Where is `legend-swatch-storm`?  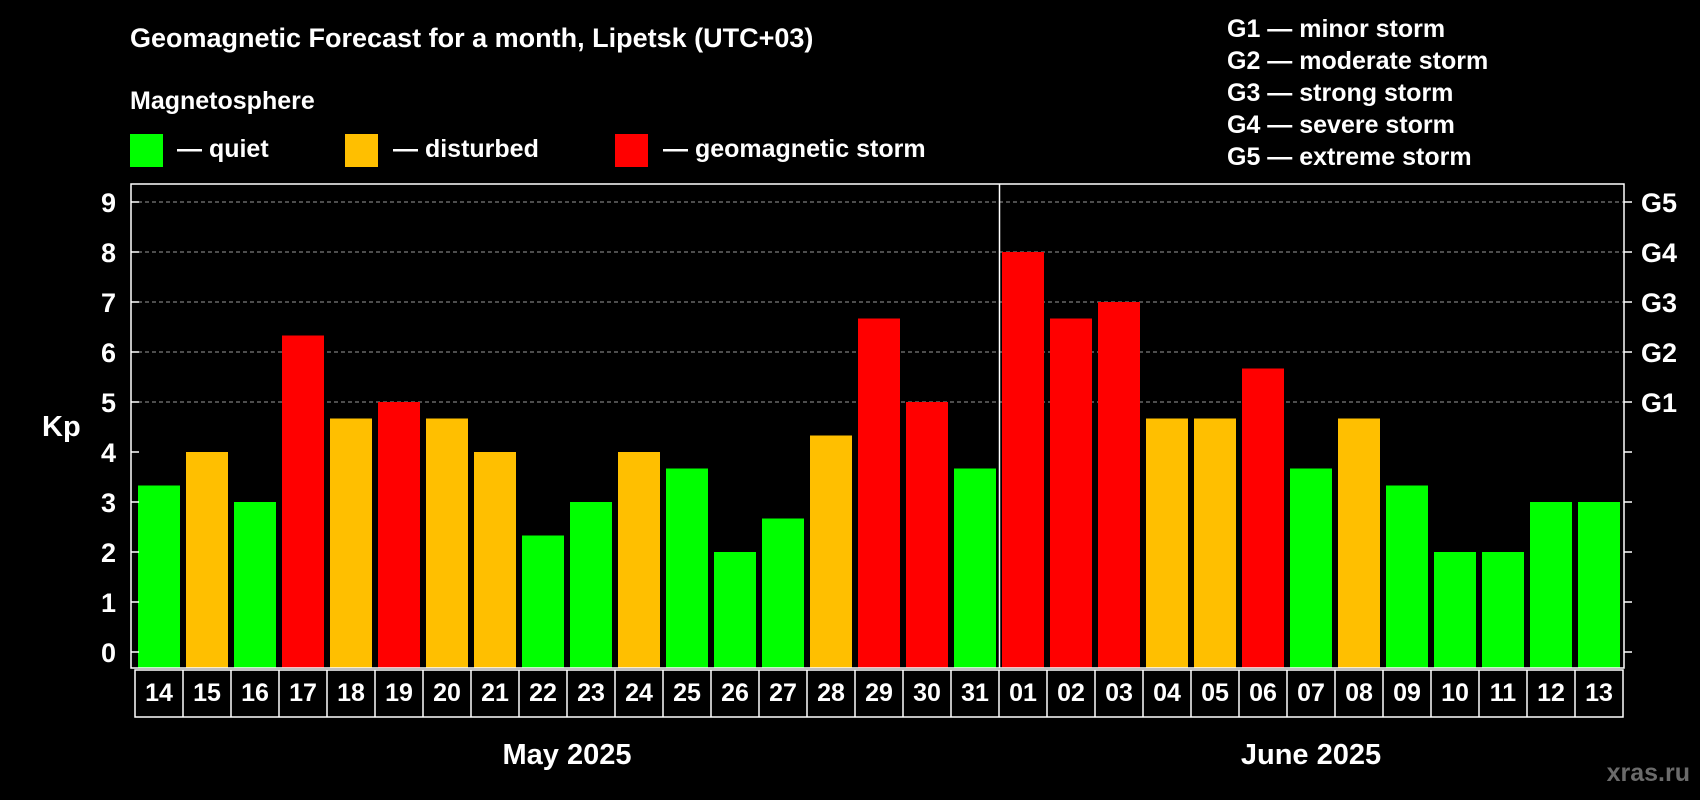 legend-swatch-storm is located at coordinates (631, 150).